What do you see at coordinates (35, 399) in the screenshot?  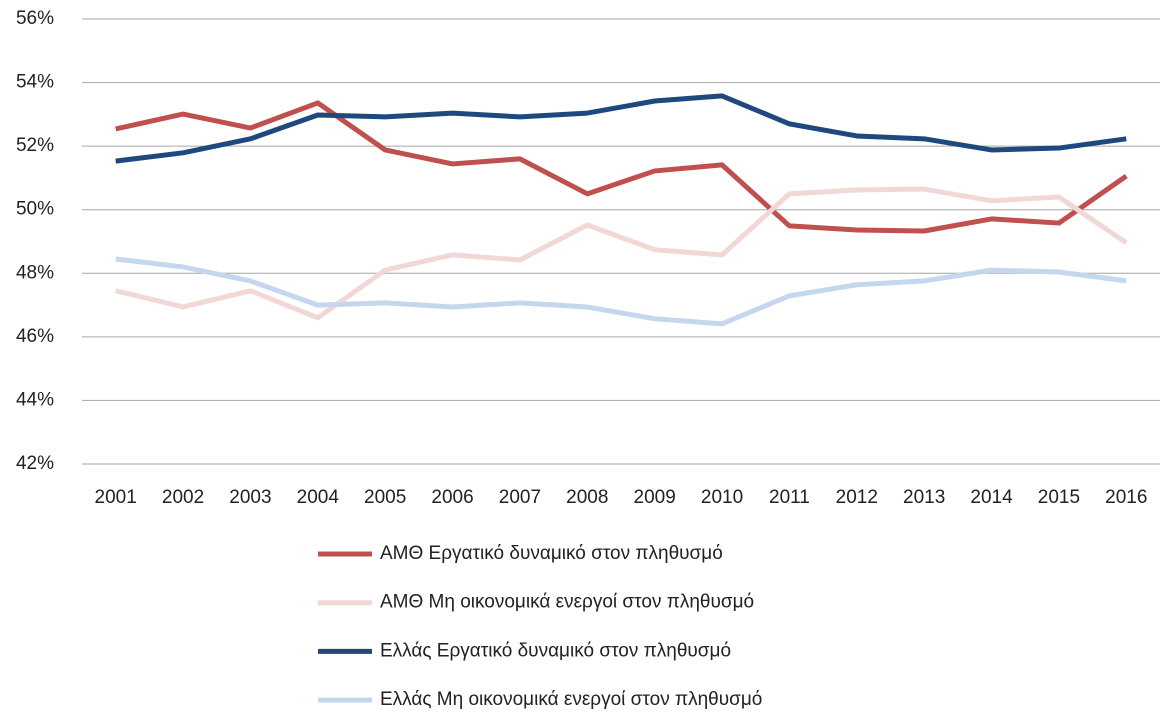 I see `y-tick-label: 44%` at bounding box center [35, 399].